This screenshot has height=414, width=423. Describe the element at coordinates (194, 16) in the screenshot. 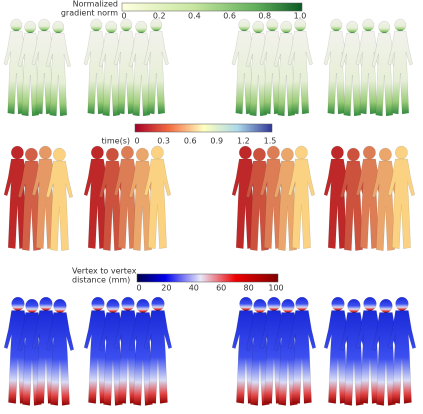

I see `colorbar-tick-label: 0.4` at that location.